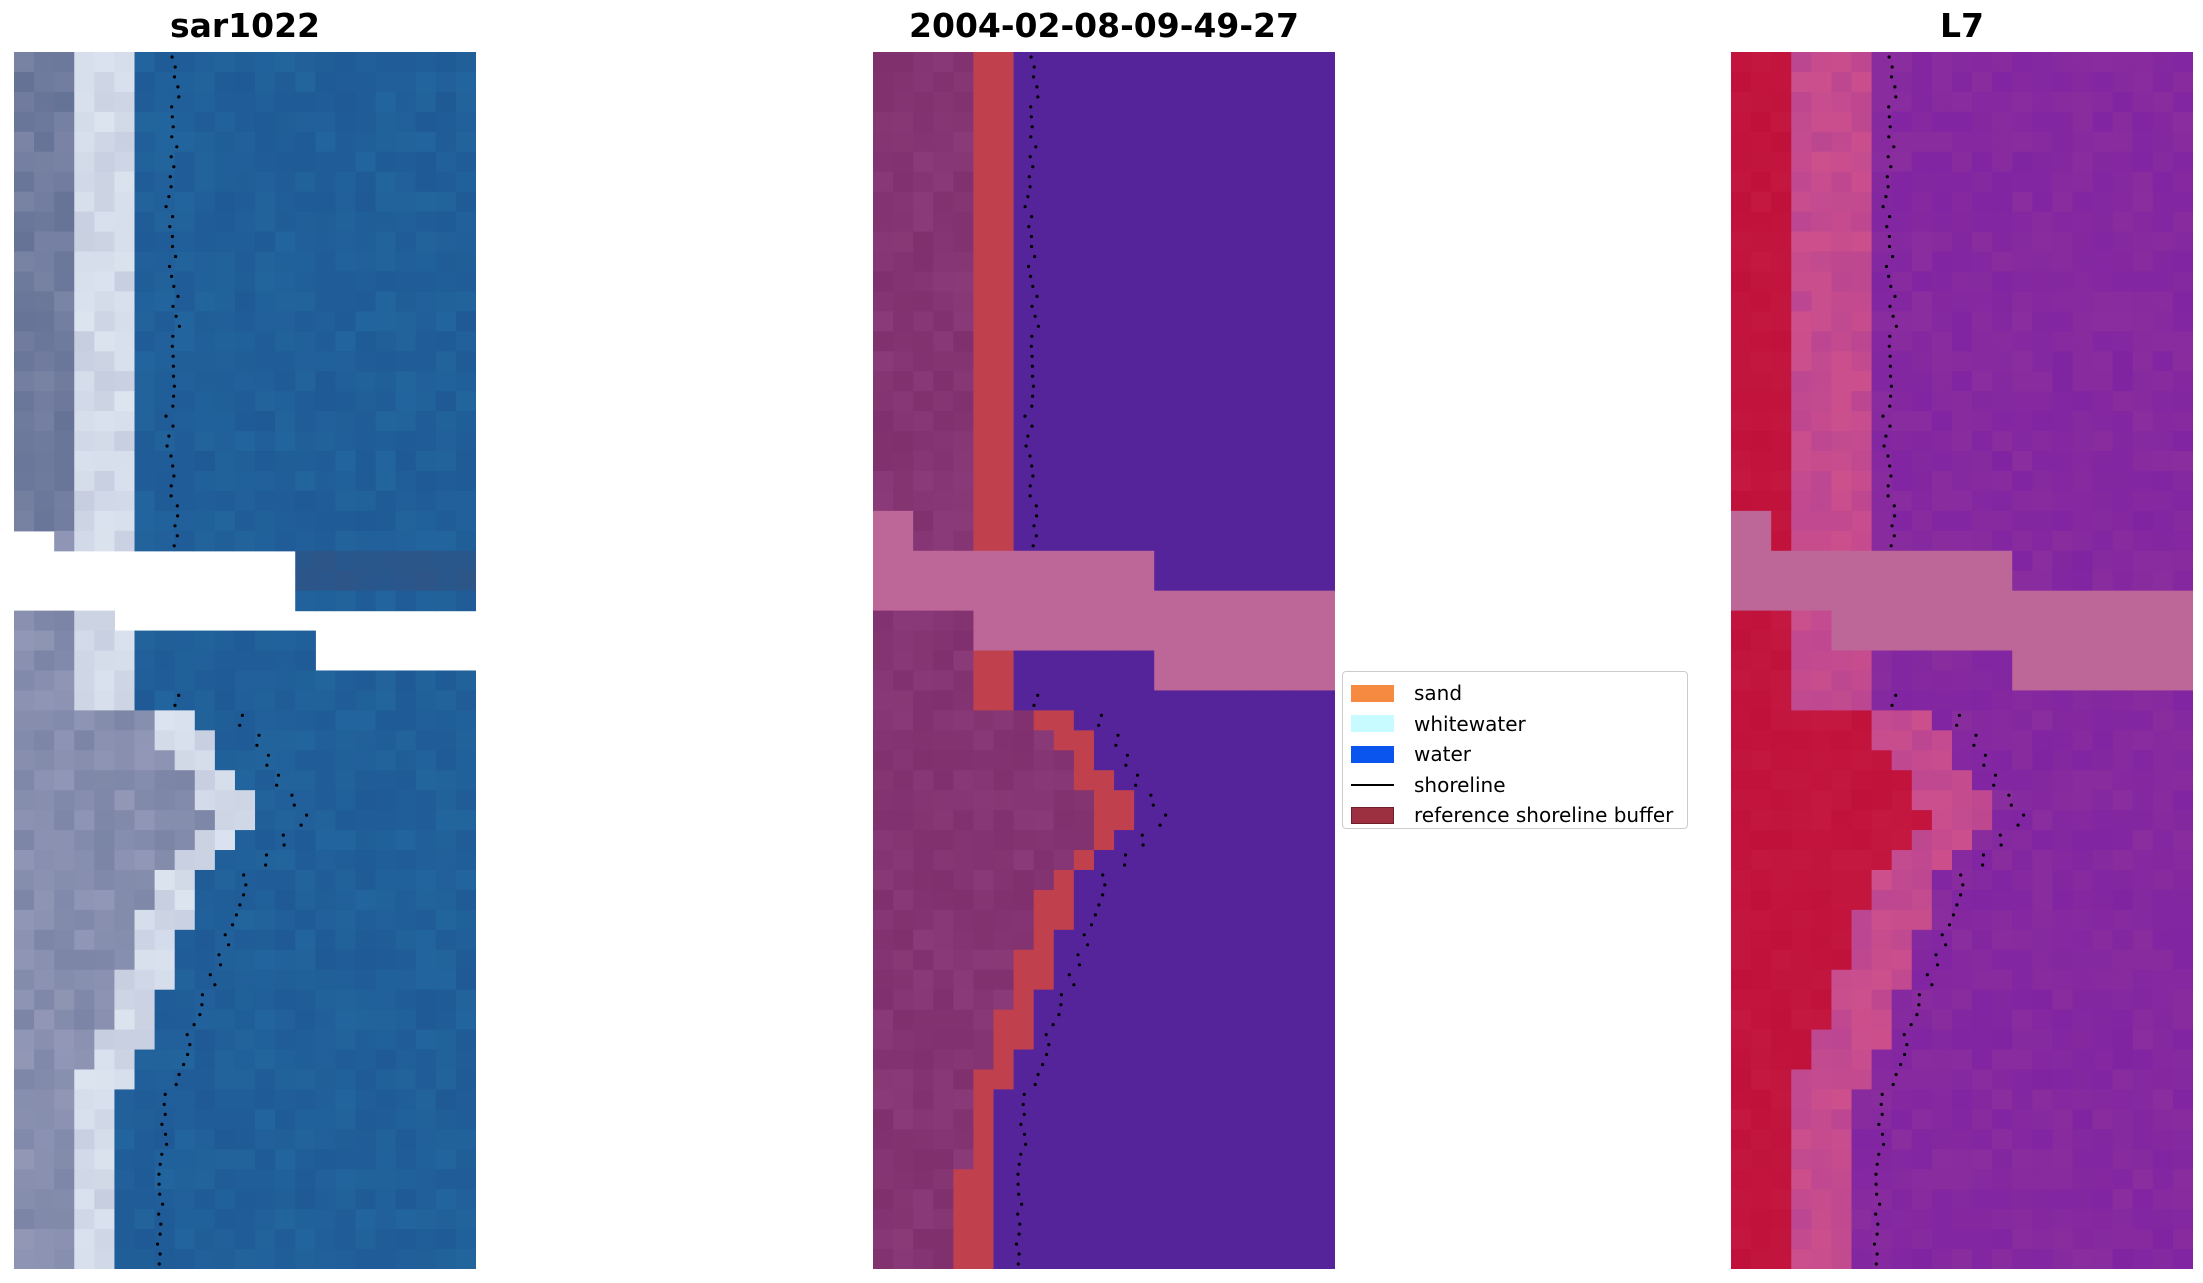 The width and height of the screenshot is (2203, 1283). I want to click on legend-item-sand: sand, so click(1515, 693).